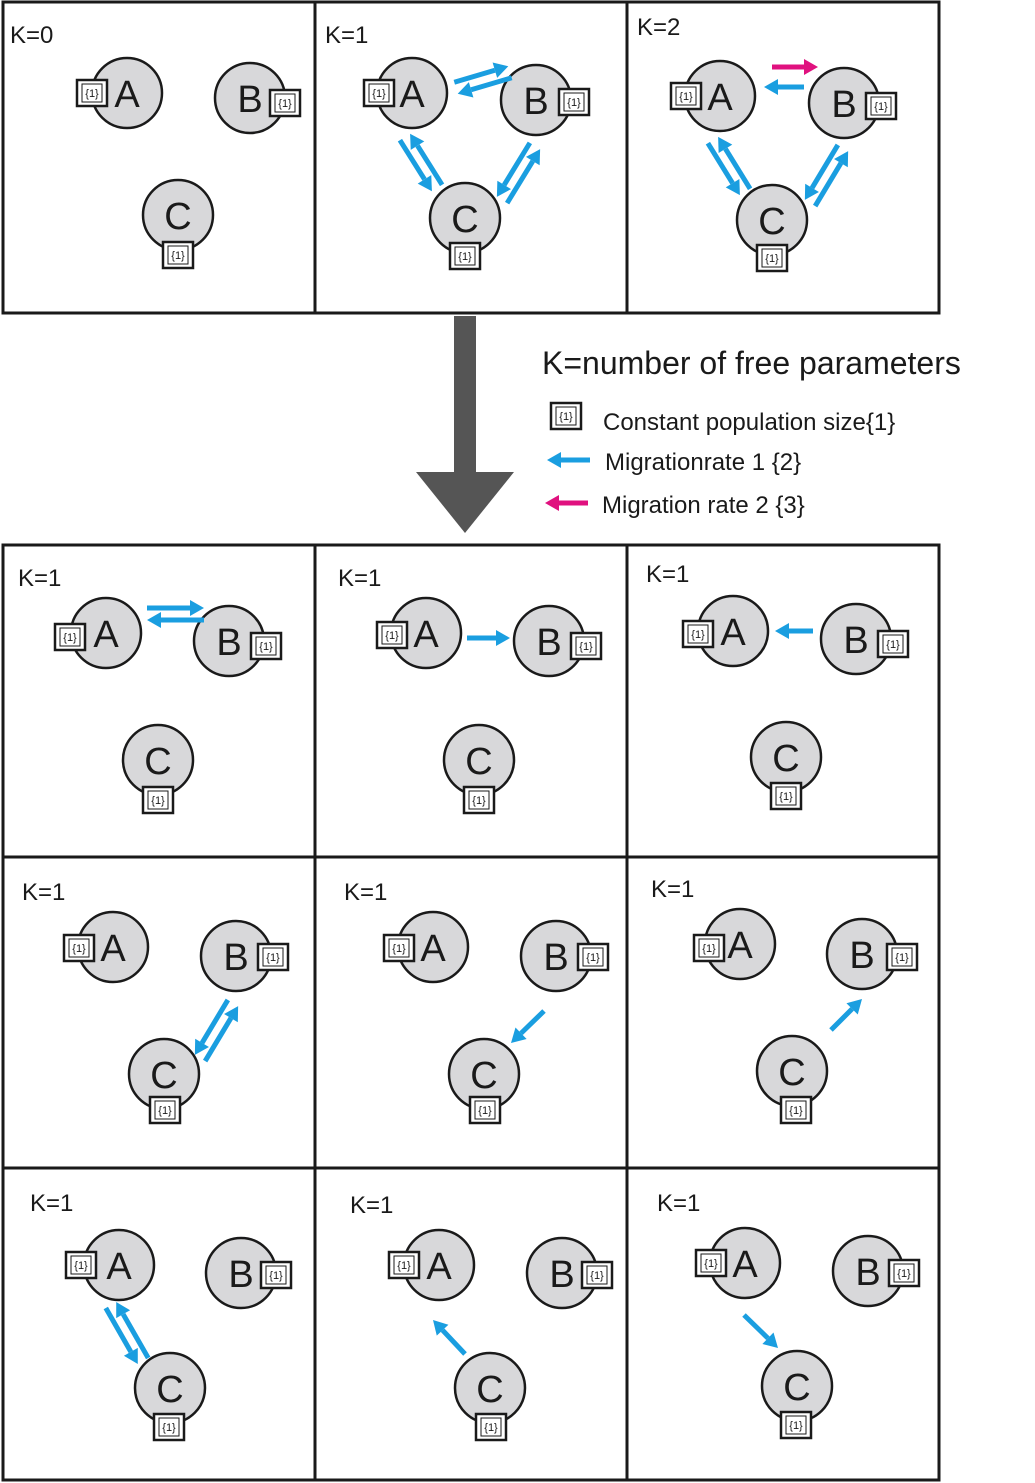 The height and width of the screenshot is (1483, 1035). I want to click on legend-item-population-size: {1} Constant population size{1}, so click(722, 418).